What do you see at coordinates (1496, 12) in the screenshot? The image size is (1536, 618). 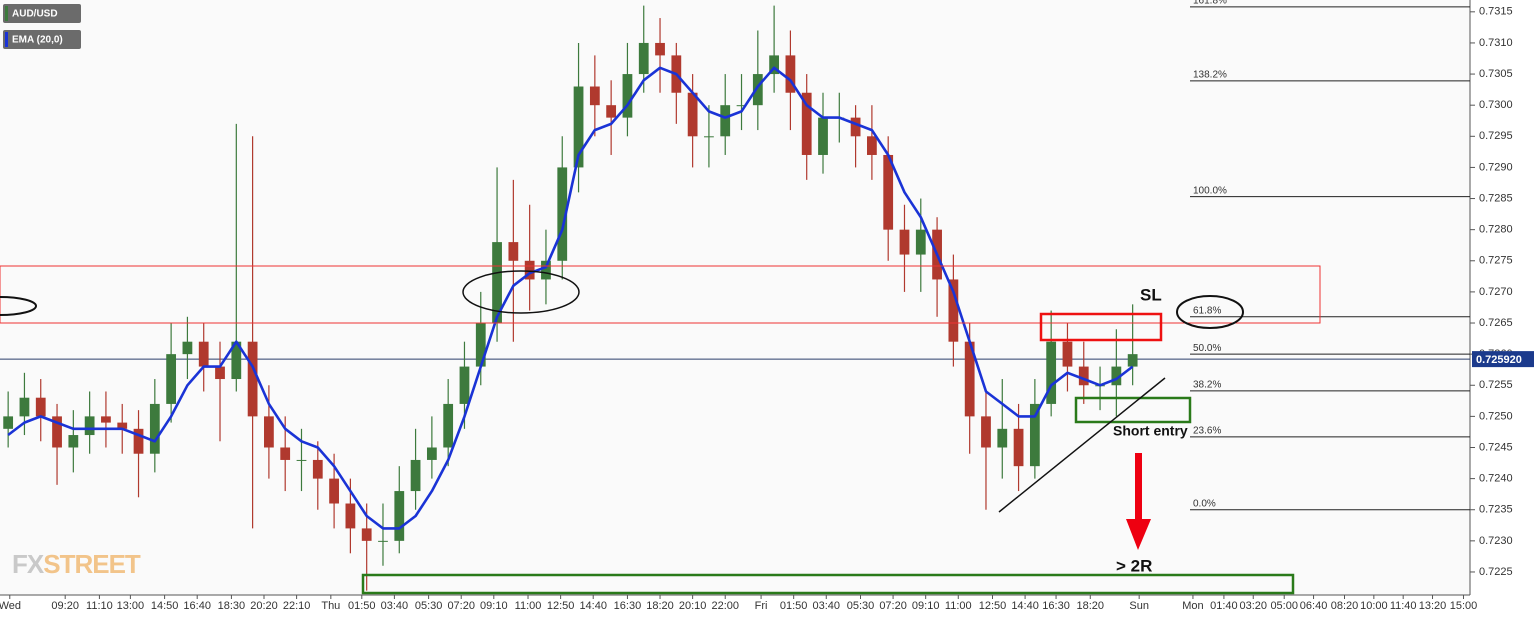 I see `y-tick-label: 0.7315` at bounding box center [1496, 12].